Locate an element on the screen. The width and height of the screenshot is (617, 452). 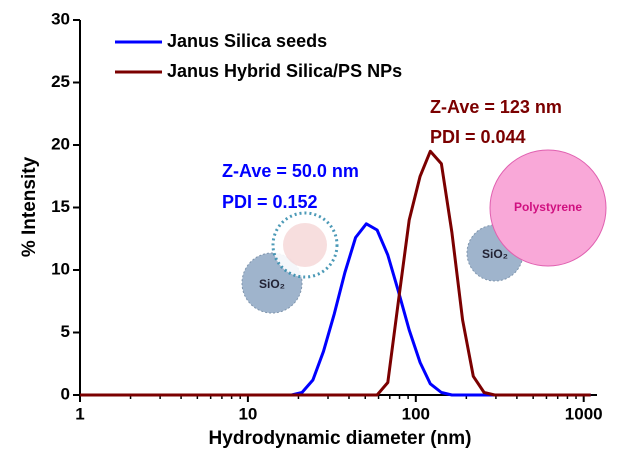
lipid-core is located at coordinates (305, 245).